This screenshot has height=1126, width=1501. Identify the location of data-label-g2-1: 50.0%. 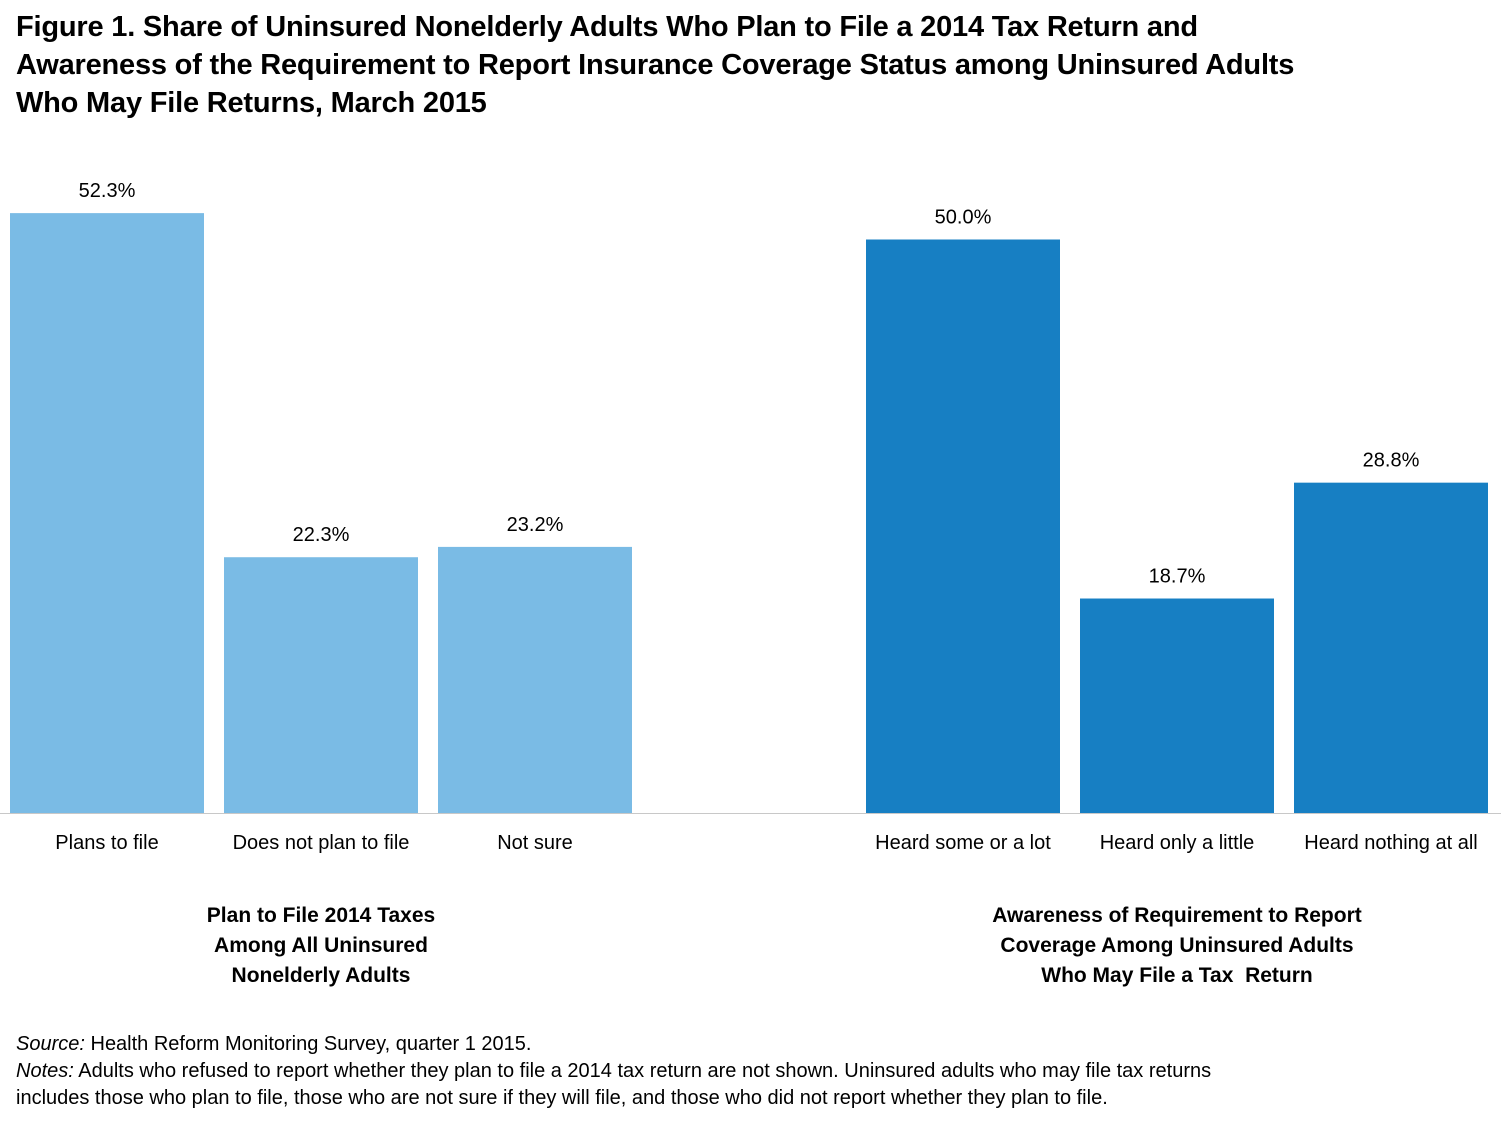
(963, 218).